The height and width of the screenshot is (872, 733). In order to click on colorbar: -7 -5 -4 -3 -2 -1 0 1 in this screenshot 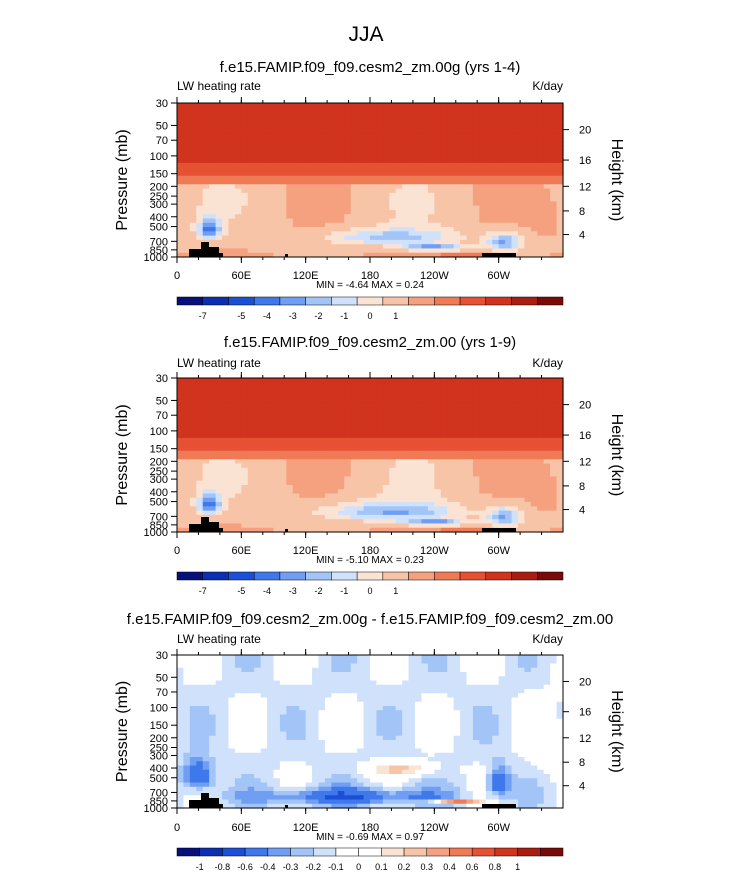, I will do `click(370, 583)`.